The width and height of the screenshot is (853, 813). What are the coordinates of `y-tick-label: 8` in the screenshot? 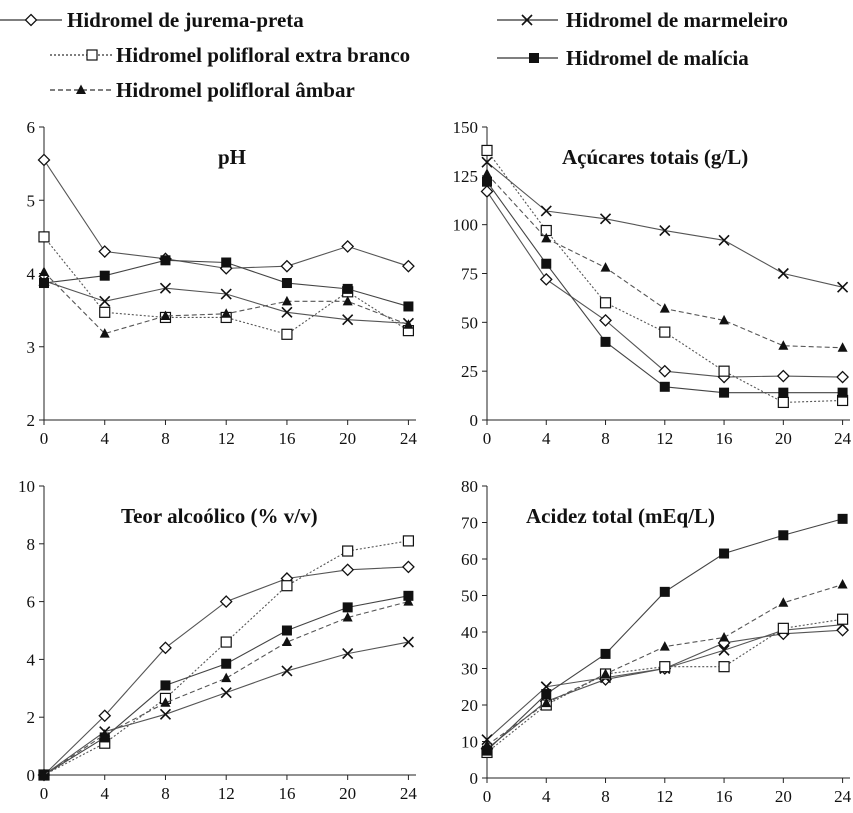 It's located at (31, 544).